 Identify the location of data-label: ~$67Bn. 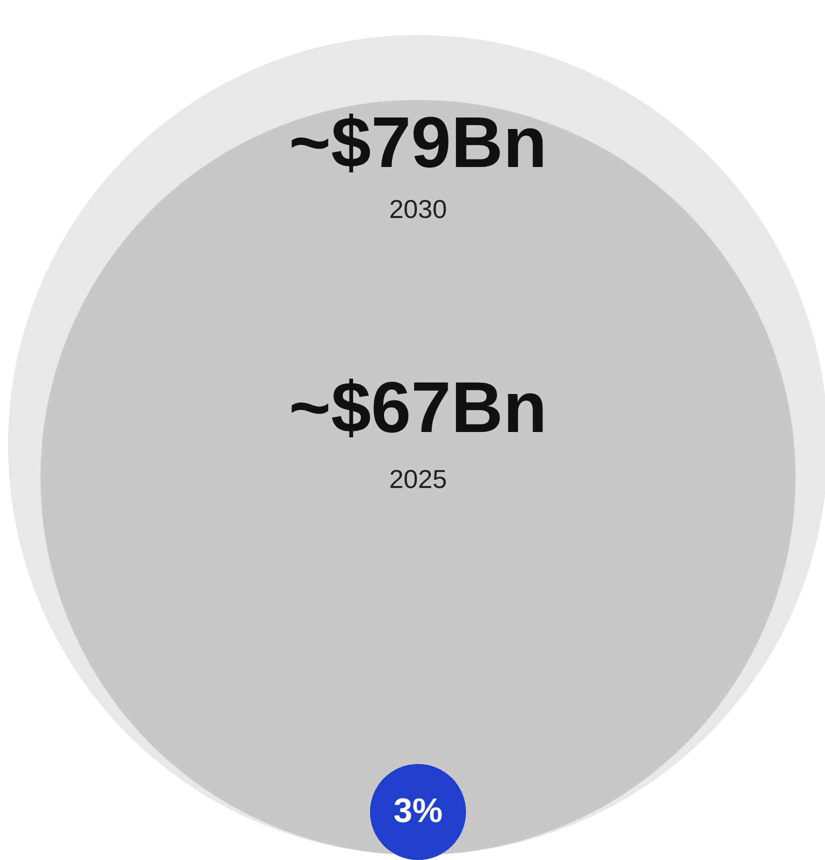
(418, 408).